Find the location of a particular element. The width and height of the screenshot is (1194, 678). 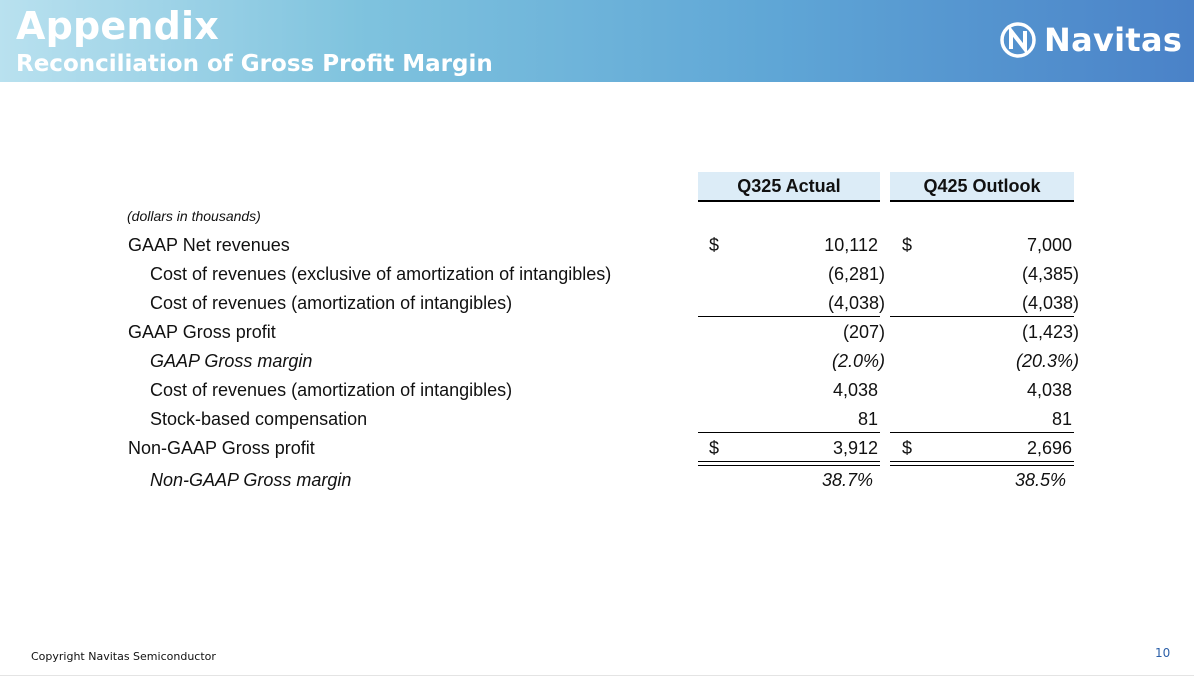

row-label: GAAP Gross profit is located at coordinates (202, 332).